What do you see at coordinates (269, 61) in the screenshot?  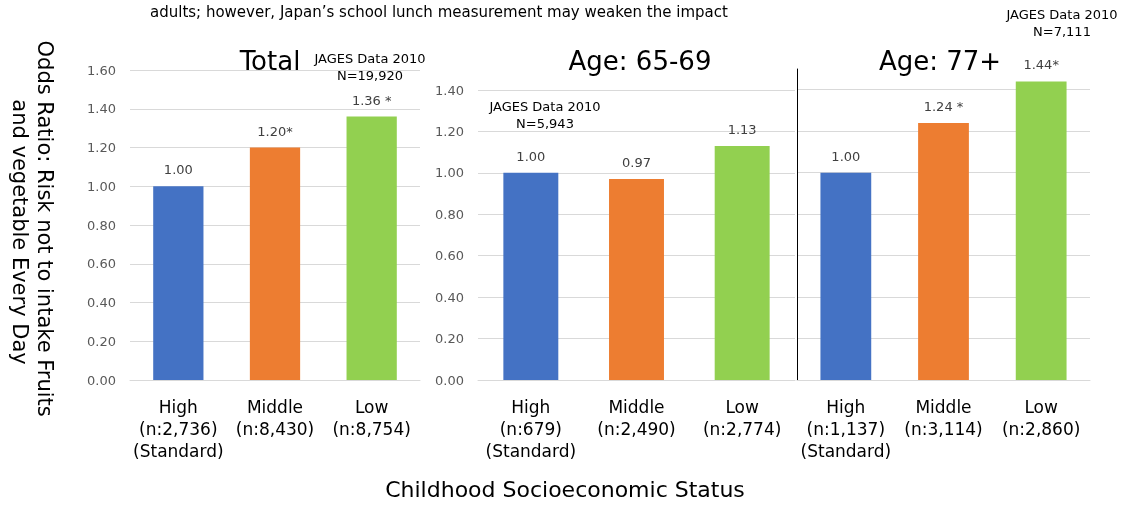 I see `chart-title: Total` at bounding box center [269, 61].